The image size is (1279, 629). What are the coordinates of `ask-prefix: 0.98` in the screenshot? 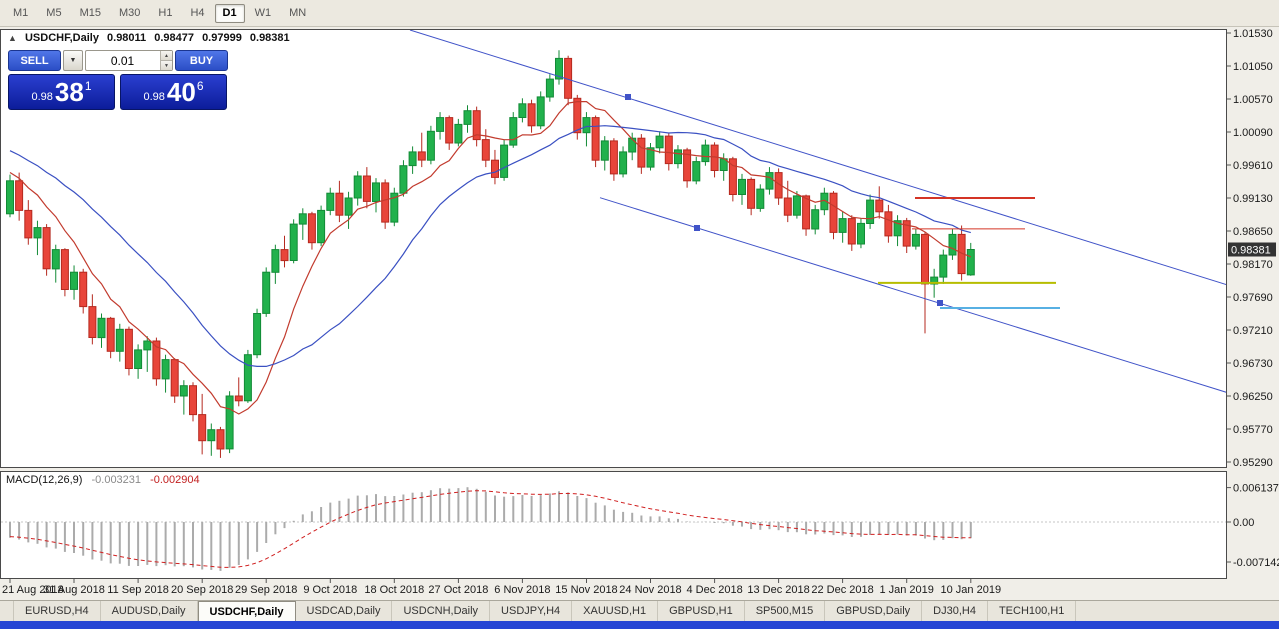 It's located at (154, 97).